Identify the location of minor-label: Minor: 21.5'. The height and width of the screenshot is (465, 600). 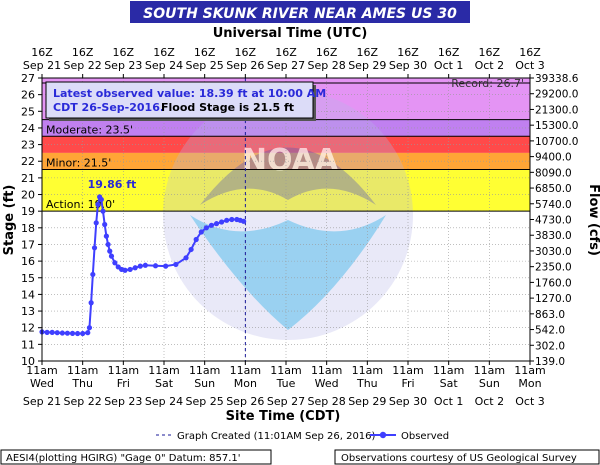
(78, 163).